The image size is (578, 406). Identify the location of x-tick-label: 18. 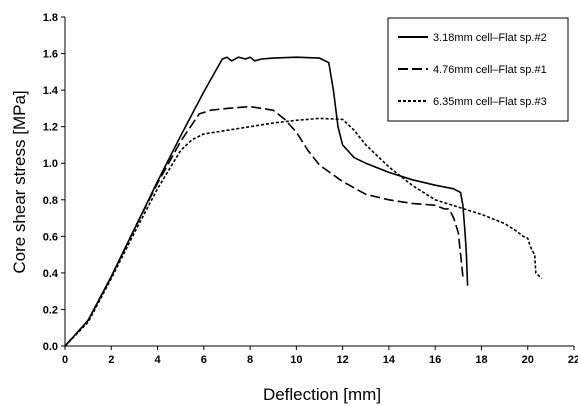
(481, 360).